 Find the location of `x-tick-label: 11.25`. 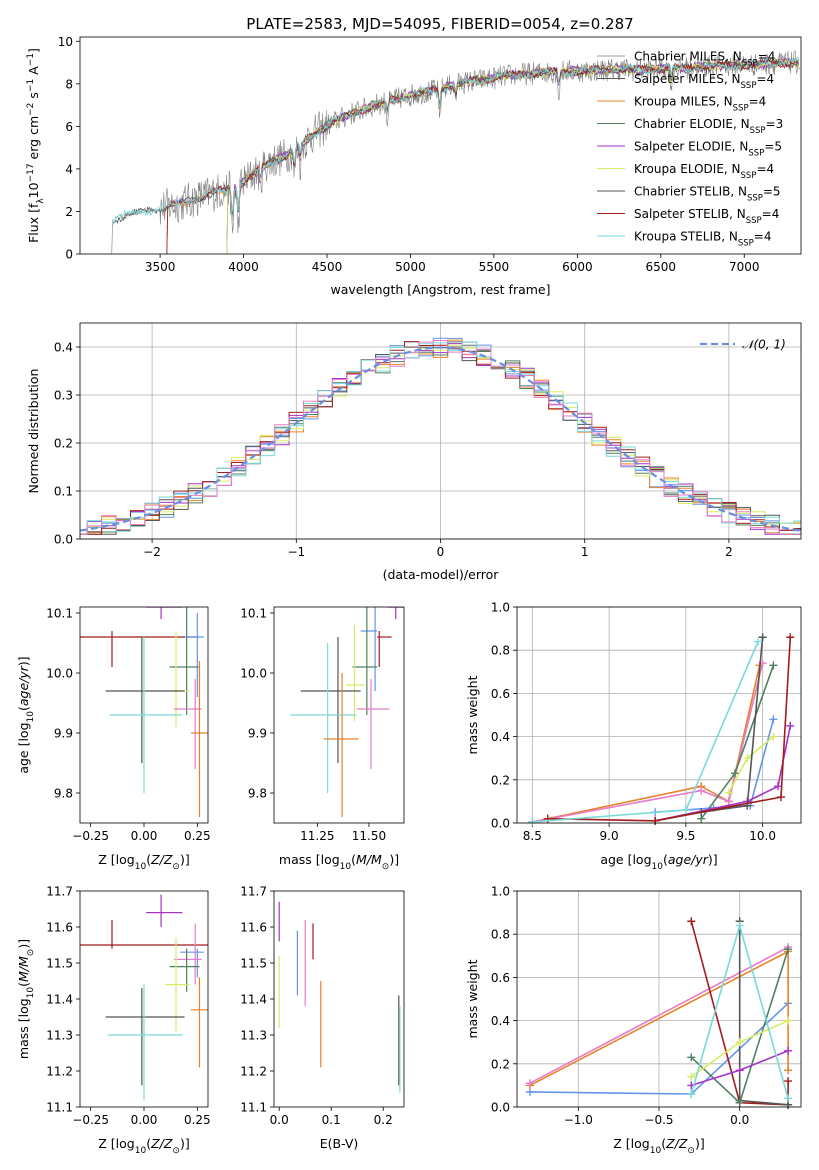

x-tick-label: 11.25 is located at coordinates (317, 836).